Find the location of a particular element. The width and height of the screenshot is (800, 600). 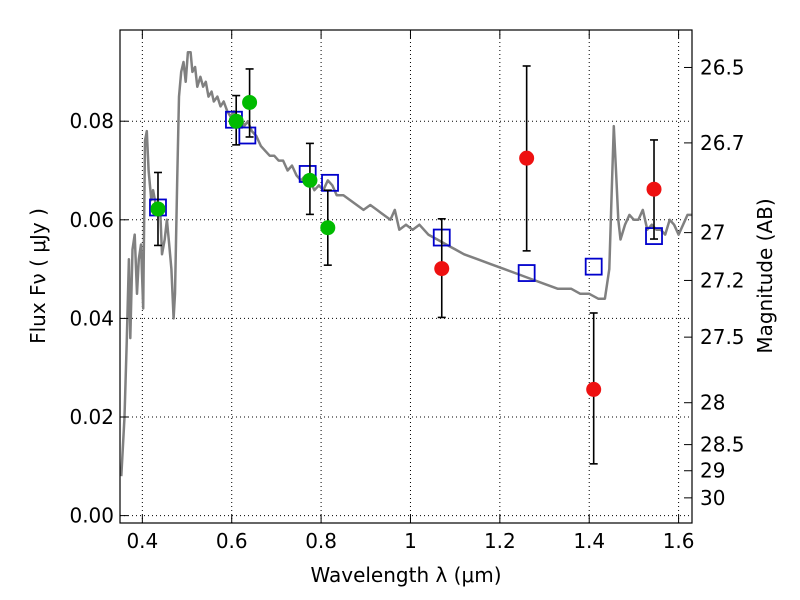

y-tick-label: 0.06 is located at coordinates (91, 220).